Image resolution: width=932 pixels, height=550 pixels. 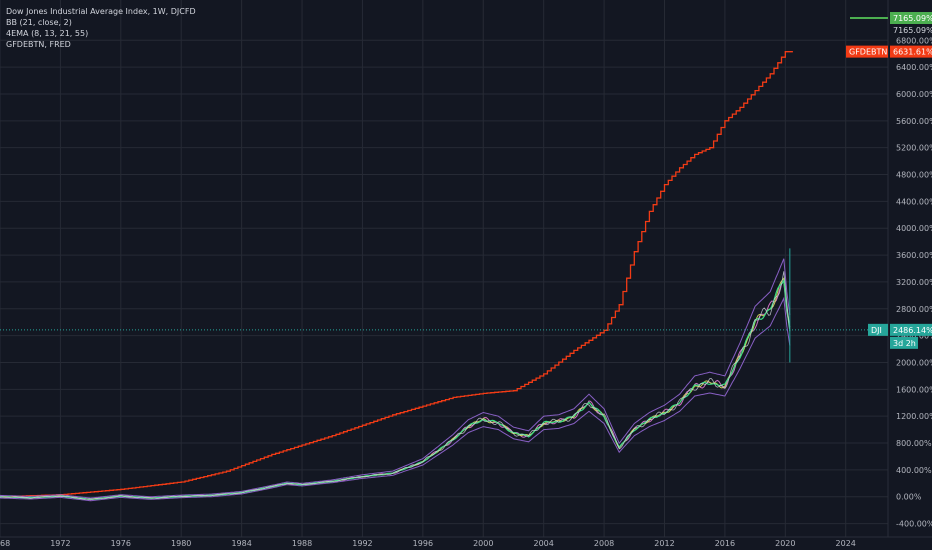 I want to click on countdown-badge: 3d 2h, so click(x=904, y=343).